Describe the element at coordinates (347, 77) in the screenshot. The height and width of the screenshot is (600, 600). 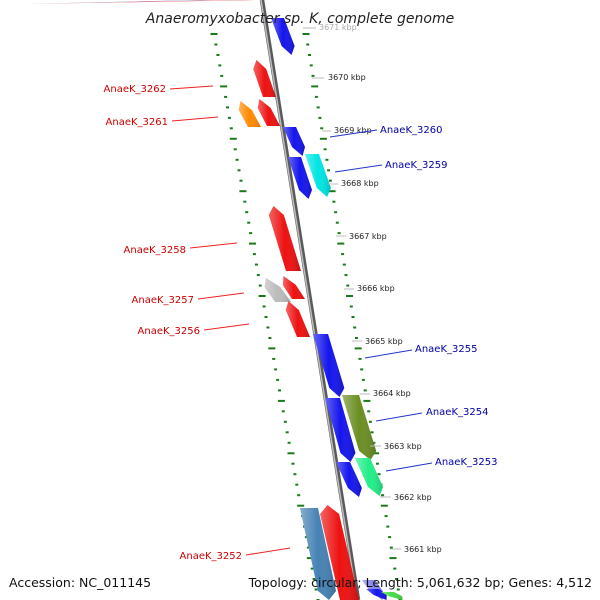
I see `kbp-label-3670: 3670 kbp` at that location.